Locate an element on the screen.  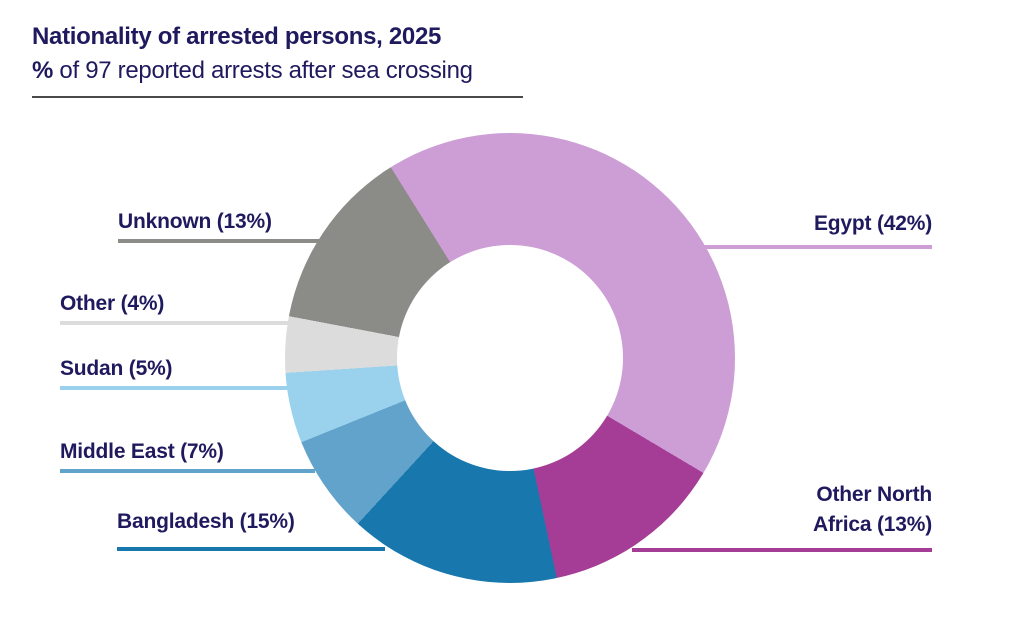
leader-line-bangladesh is located at coordinates (251, 549).